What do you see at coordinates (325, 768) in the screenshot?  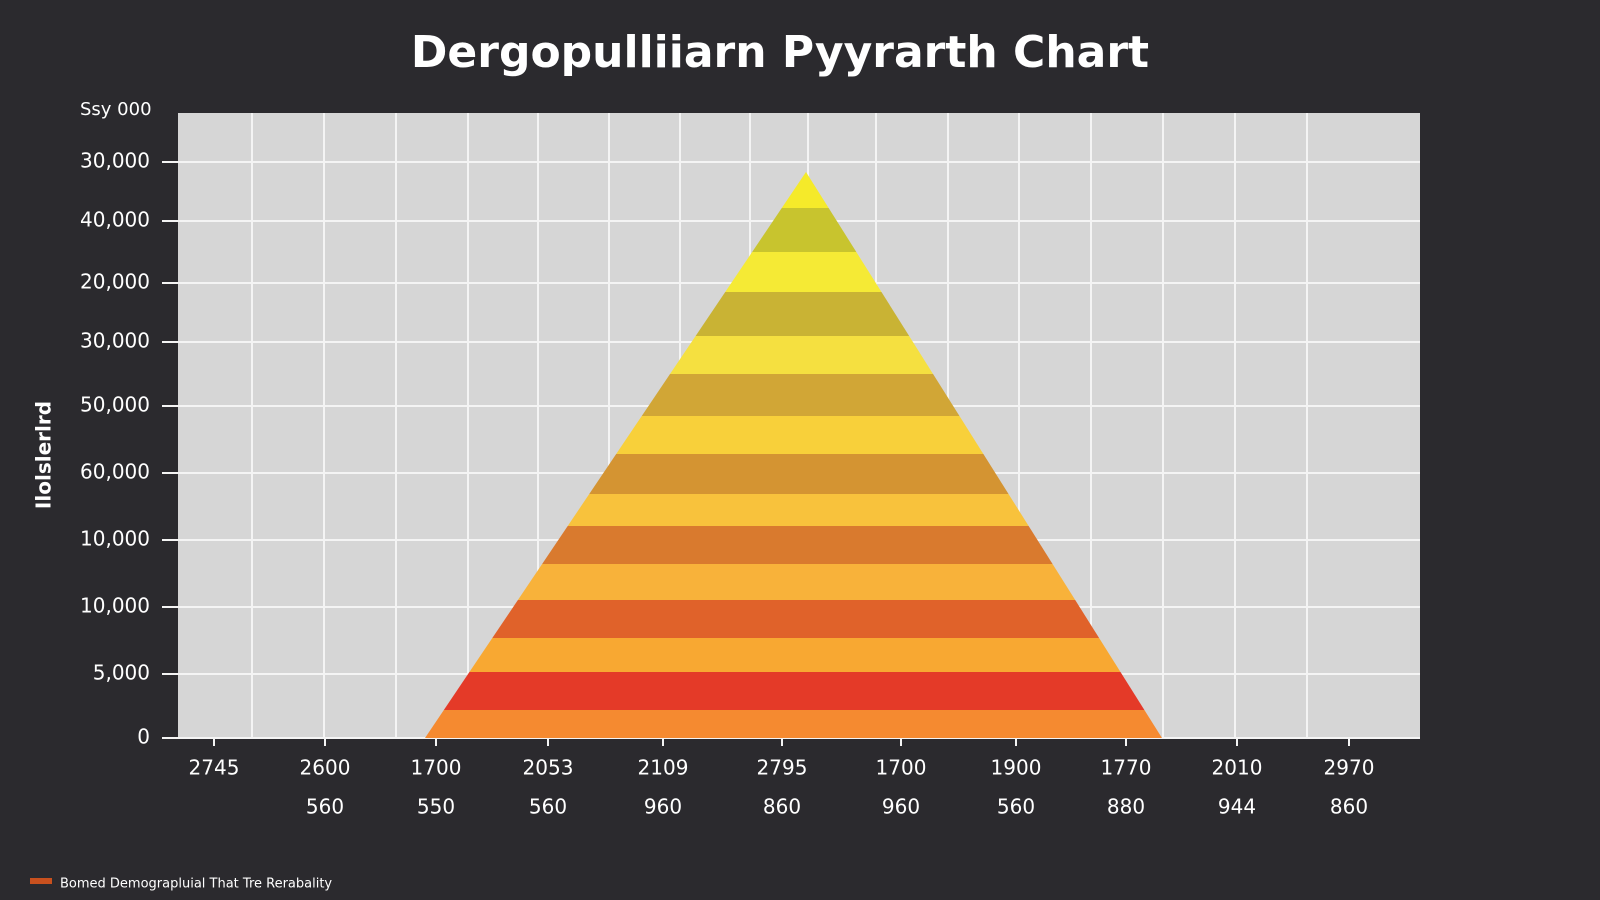 I see `x-tick-label: 2600` at bounding box center [325, 768].